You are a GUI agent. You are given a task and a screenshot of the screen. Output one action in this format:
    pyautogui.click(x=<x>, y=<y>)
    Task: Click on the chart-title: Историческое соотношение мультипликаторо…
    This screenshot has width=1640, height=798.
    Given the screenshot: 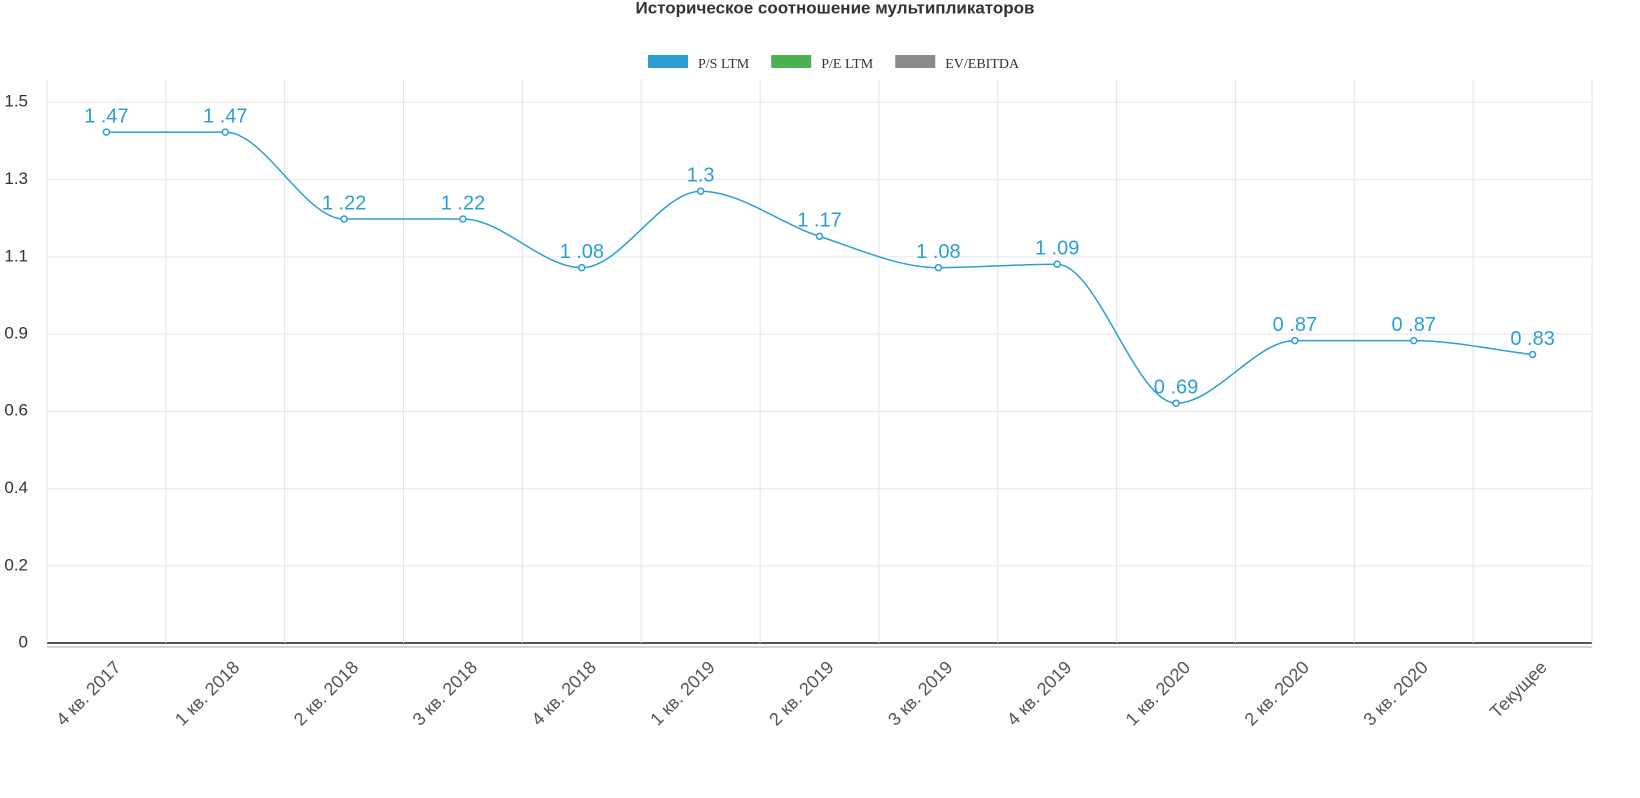 What is the action you would take?
    pyautogui.click(x=835, y=8)
    